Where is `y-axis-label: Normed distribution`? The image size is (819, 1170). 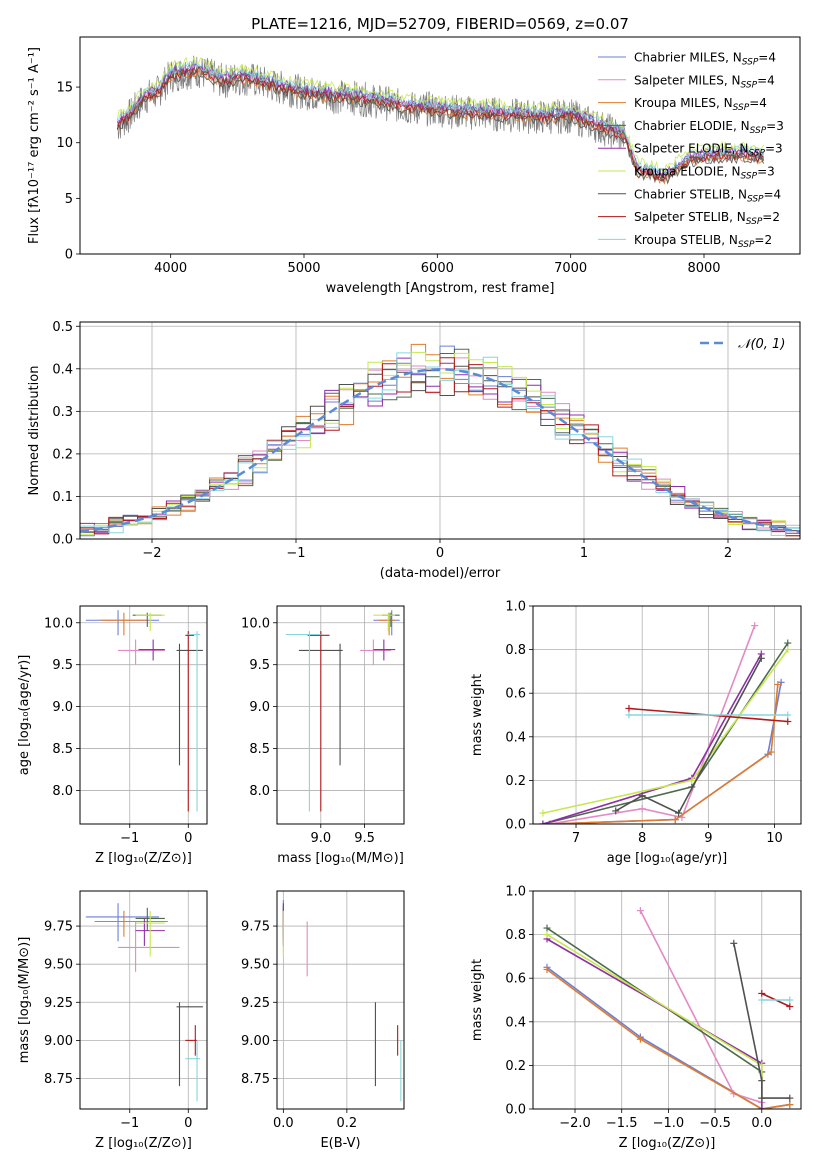
y-axis-label: Normed distribution is located at coordinates (34, 431).